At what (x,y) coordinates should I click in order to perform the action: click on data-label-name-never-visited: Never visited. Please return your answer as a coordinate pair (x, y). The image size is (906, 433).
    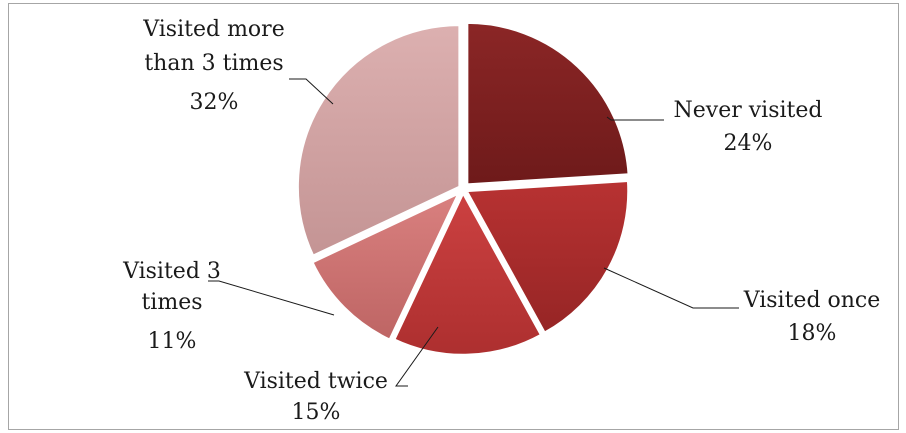
    Looking at the image, I should click on (748, 110).